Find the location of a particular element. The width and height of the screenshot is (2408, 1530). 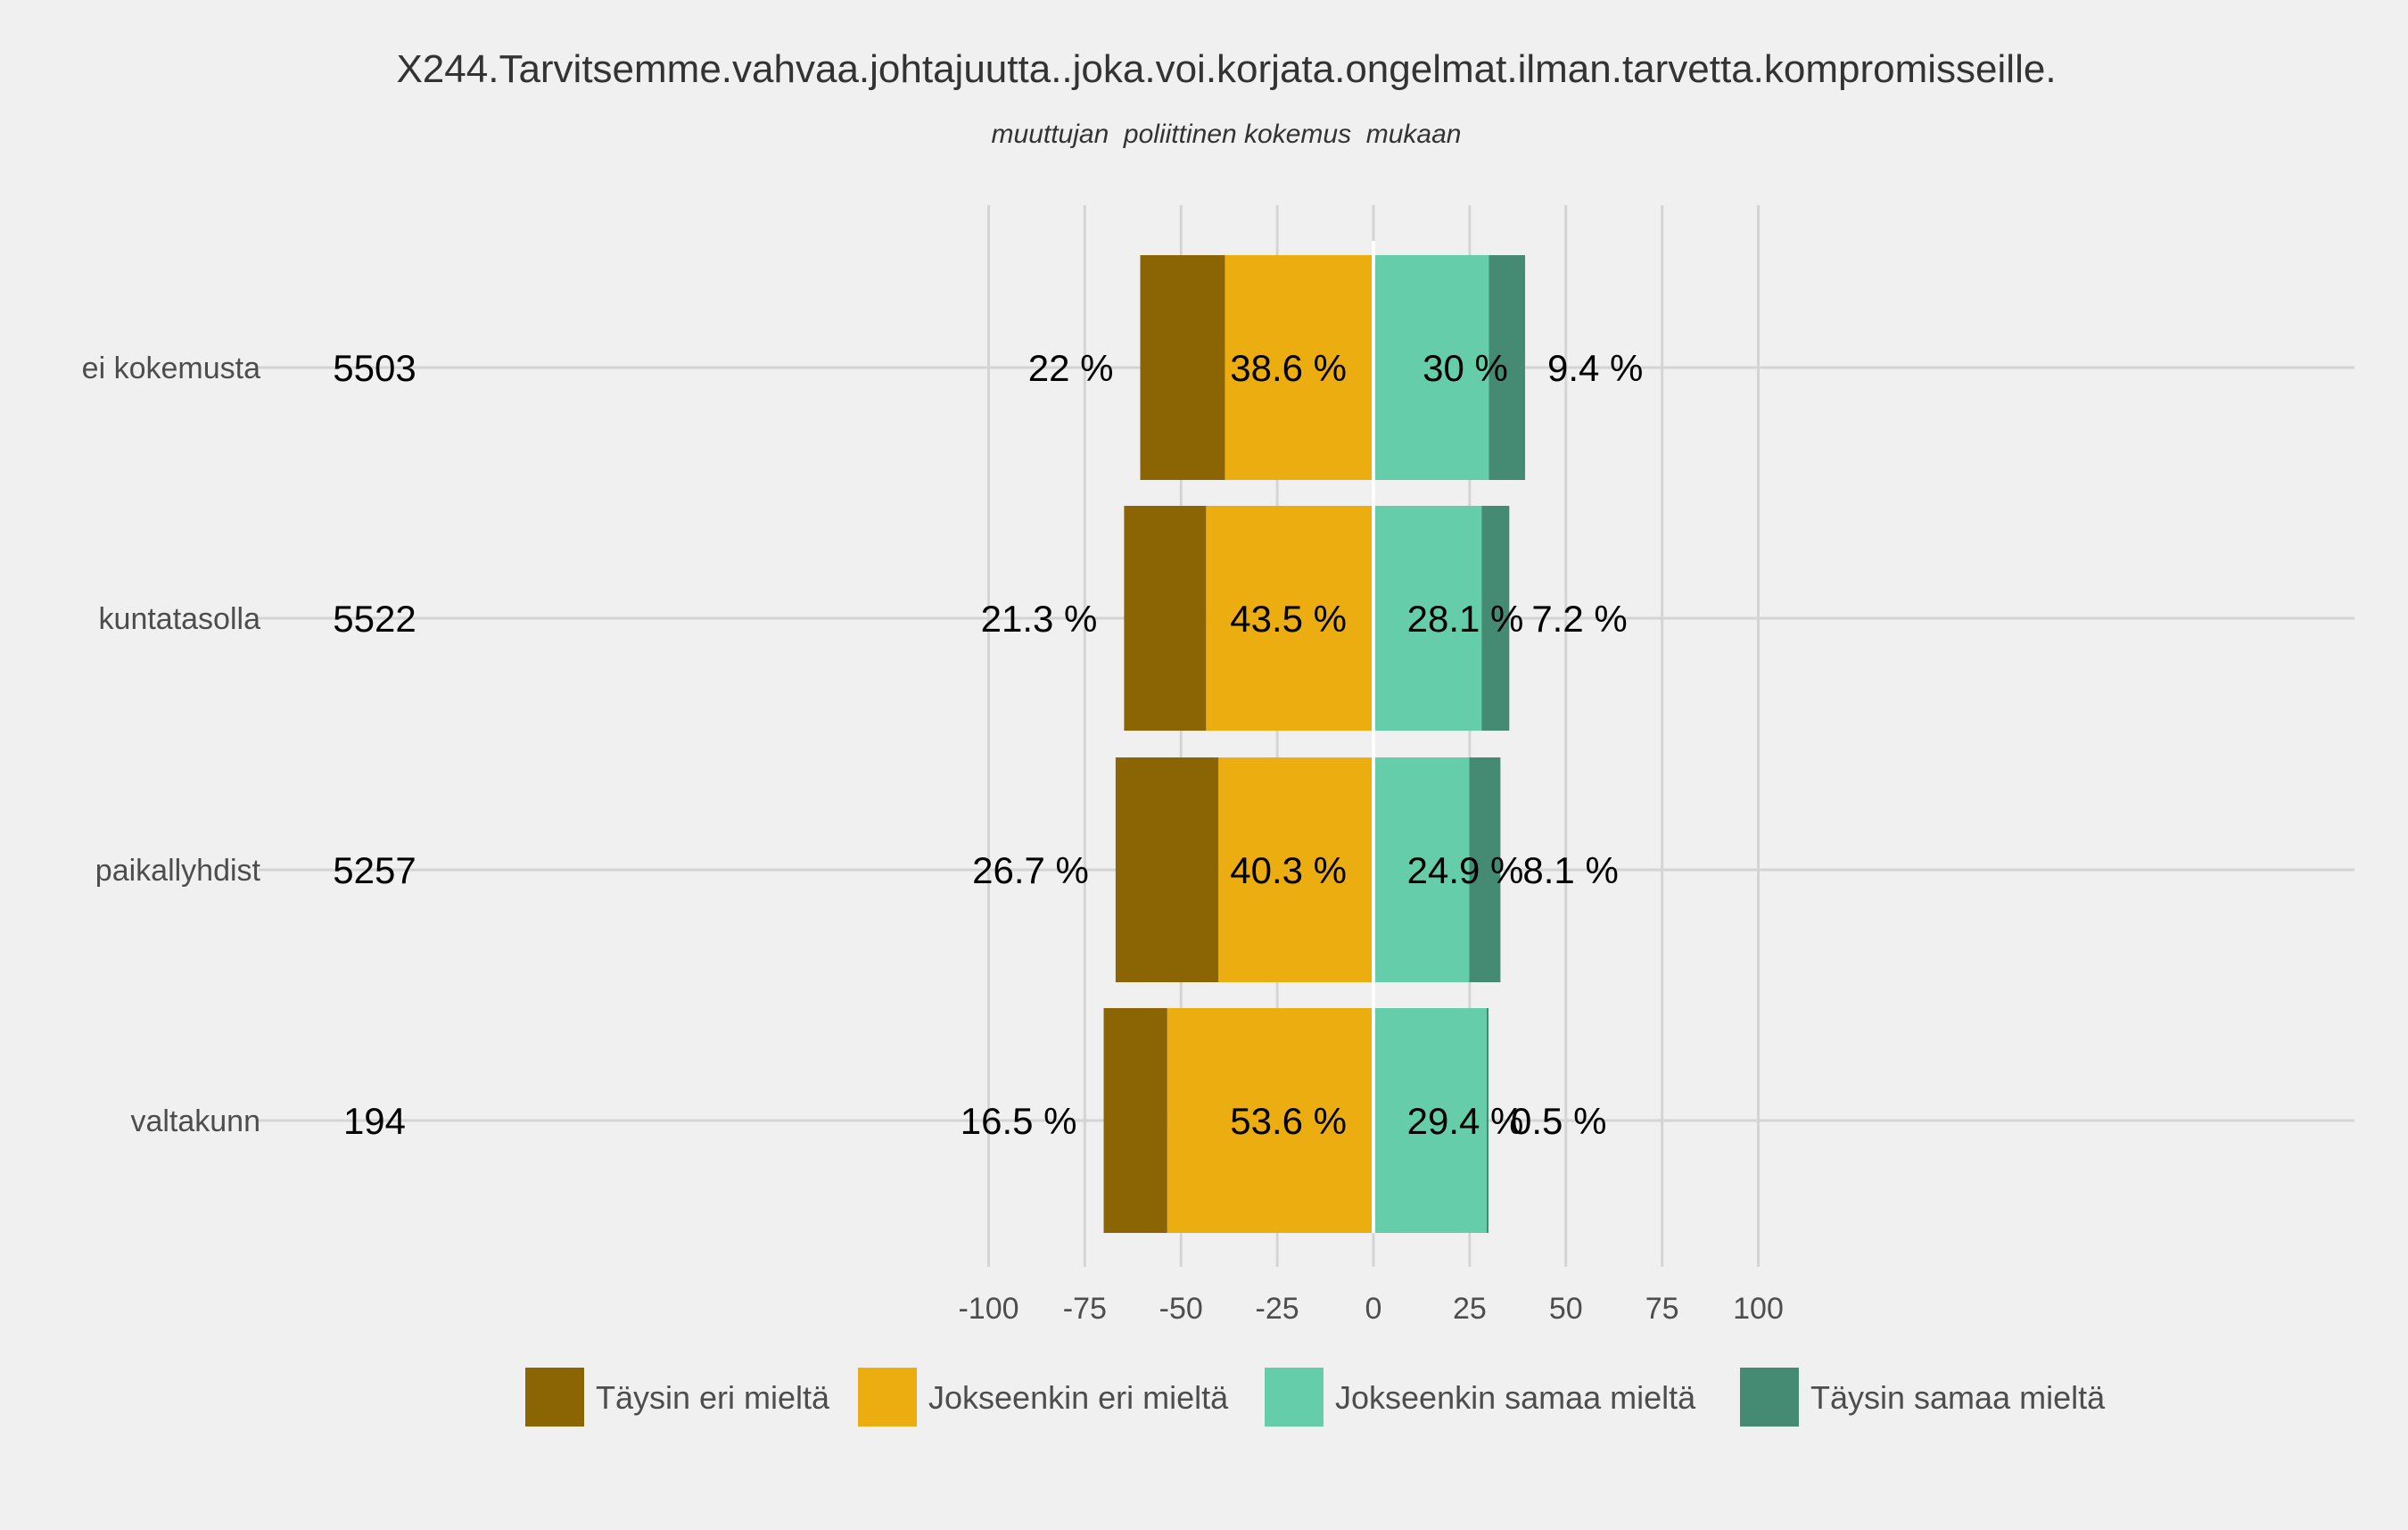

x-tick-label: 0 is located at coordinates (1373, 1309).